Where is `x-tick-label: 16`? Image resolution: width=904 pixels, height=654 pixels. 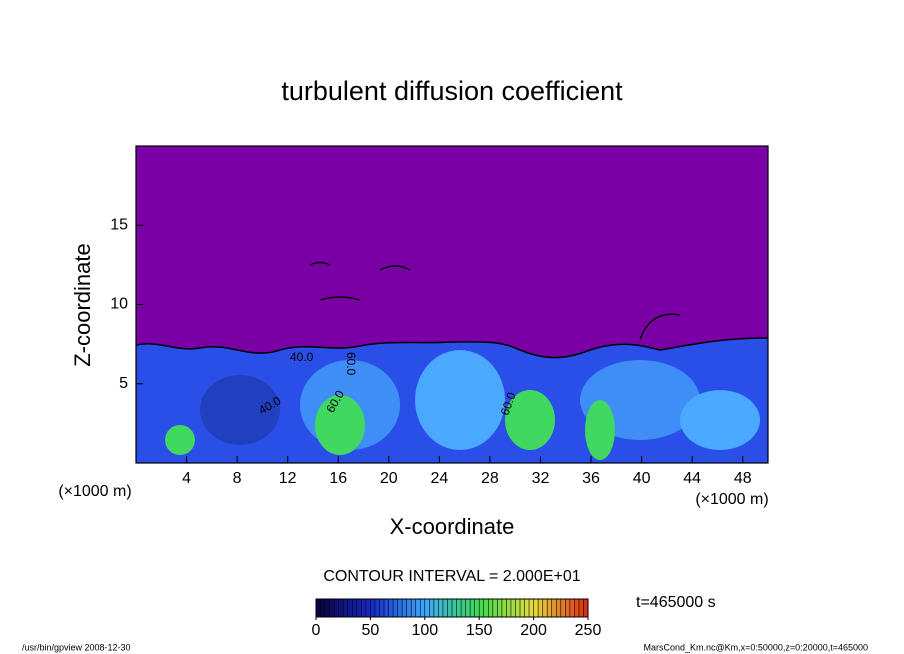 x-tick-label: 16 is located at coordinates (338, 478).